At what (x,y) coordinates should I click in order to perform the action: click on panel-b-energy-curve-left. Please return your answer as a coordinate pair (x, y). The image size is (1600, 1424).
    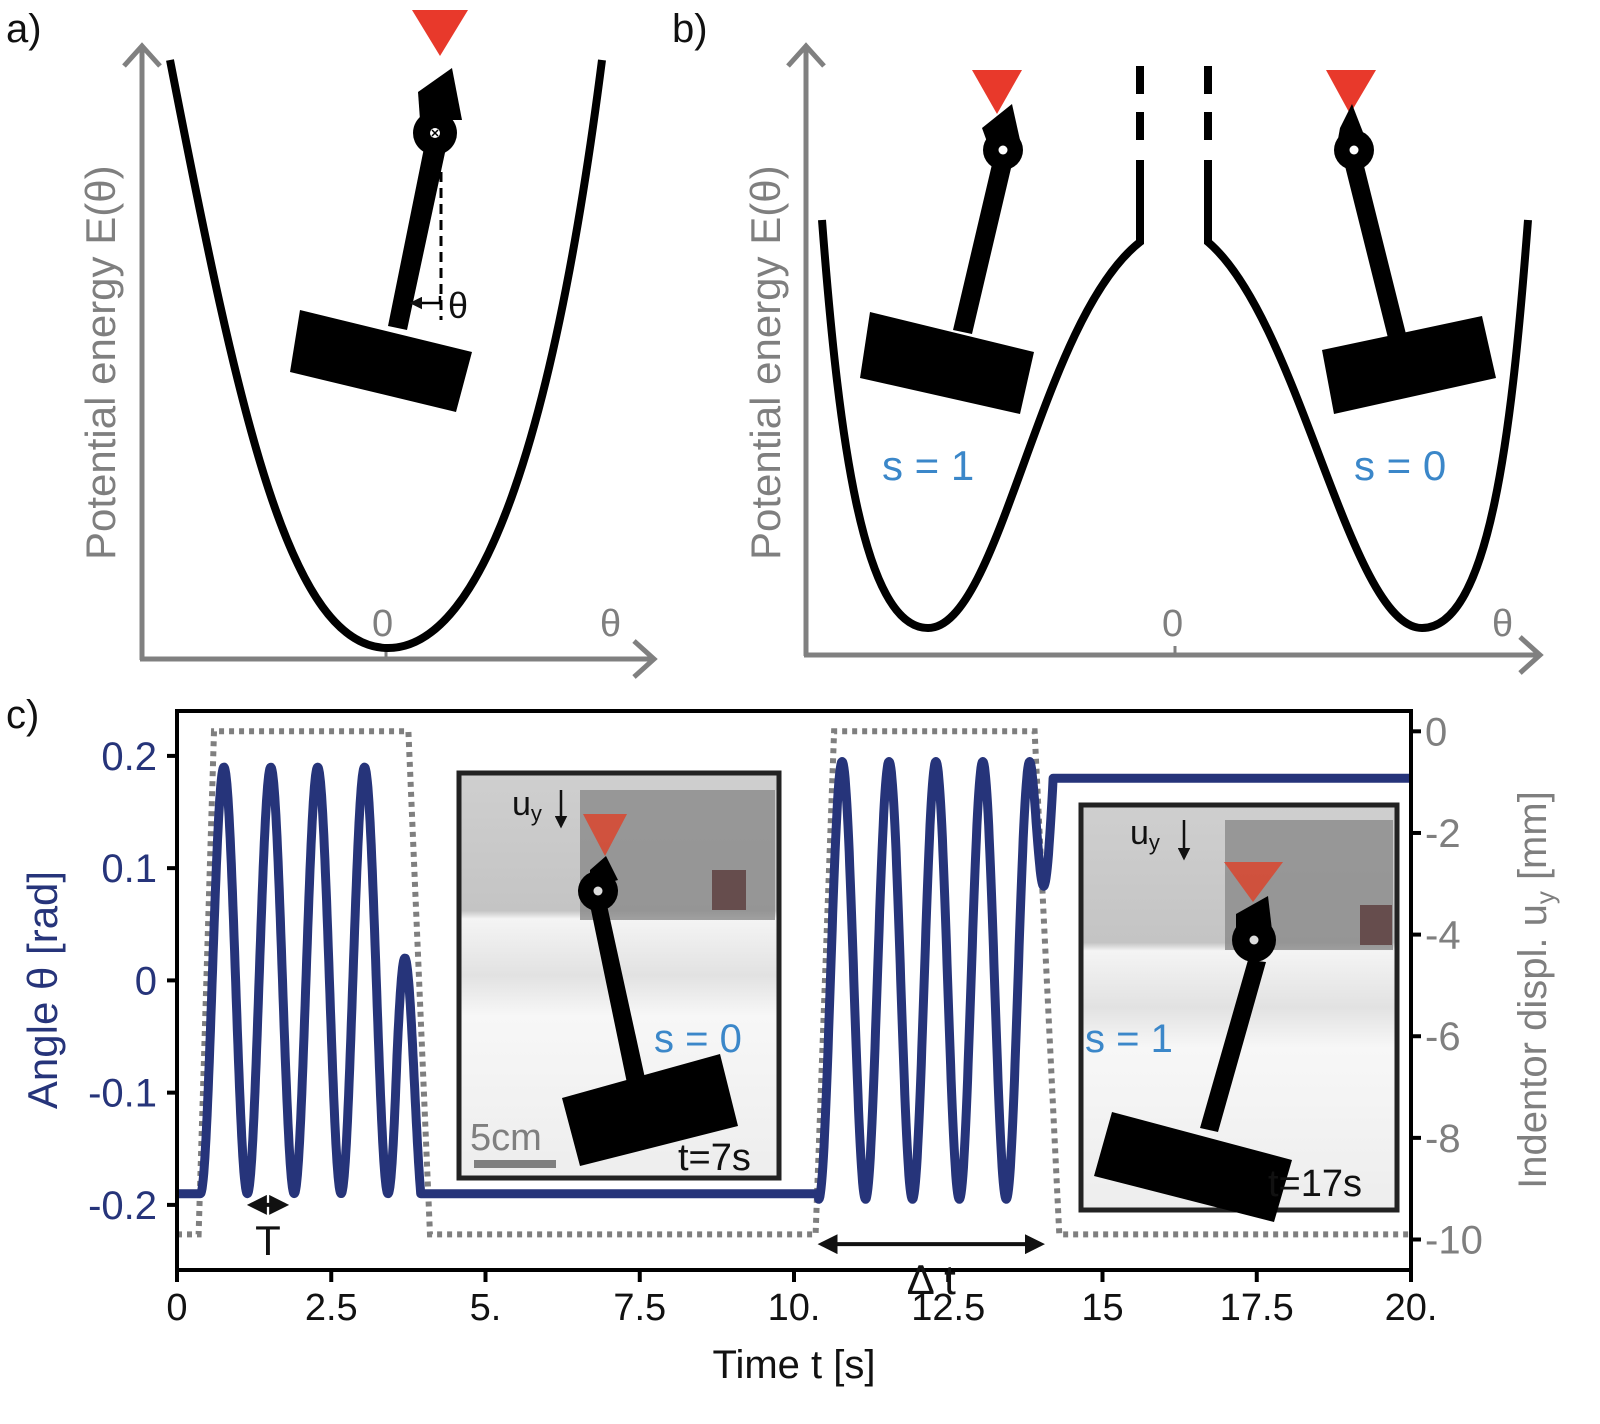
    Looking at the image, I should click on (981, 396).